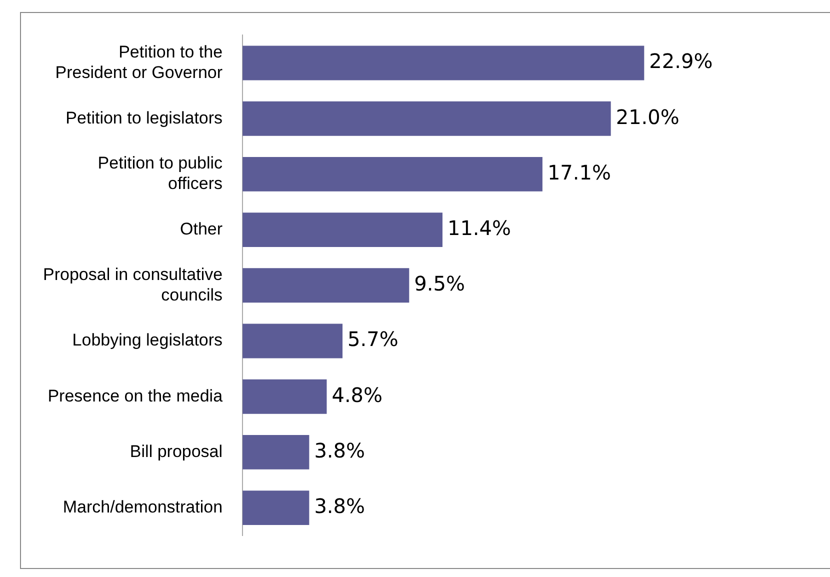 The height and width of the screenshot is (577, 830). Describe the element at coordinates (136, 396) in the screenshot. I see `y-tick-label: Presence on the media` at that location.